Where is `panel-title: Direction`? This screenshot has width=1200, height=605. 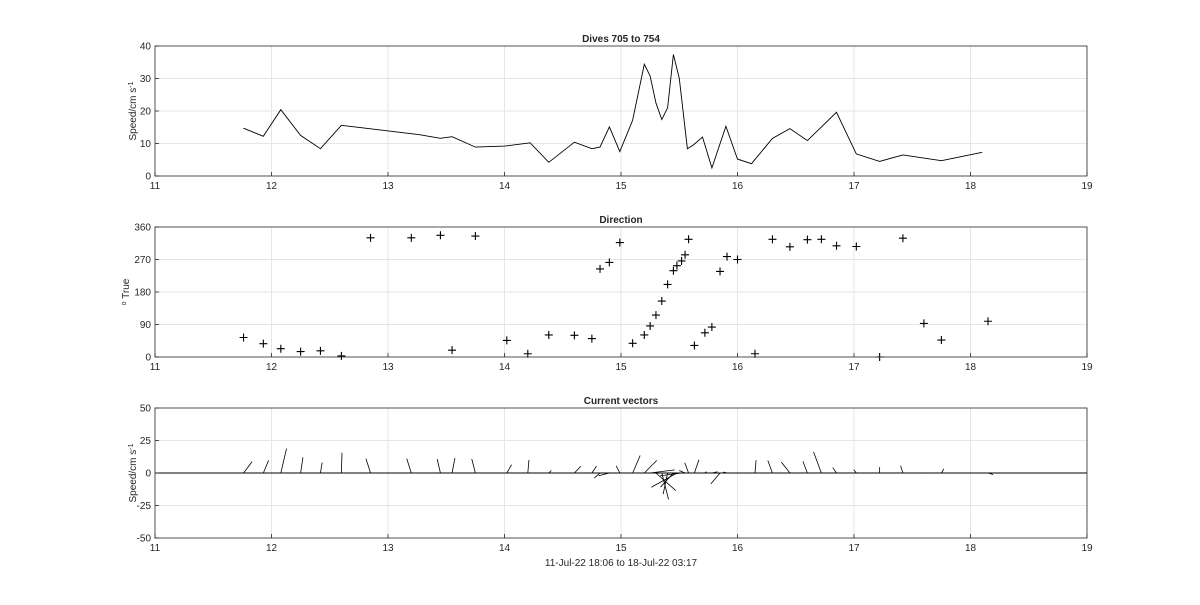
panel-title: Direction is located at coordinates (620, 220).